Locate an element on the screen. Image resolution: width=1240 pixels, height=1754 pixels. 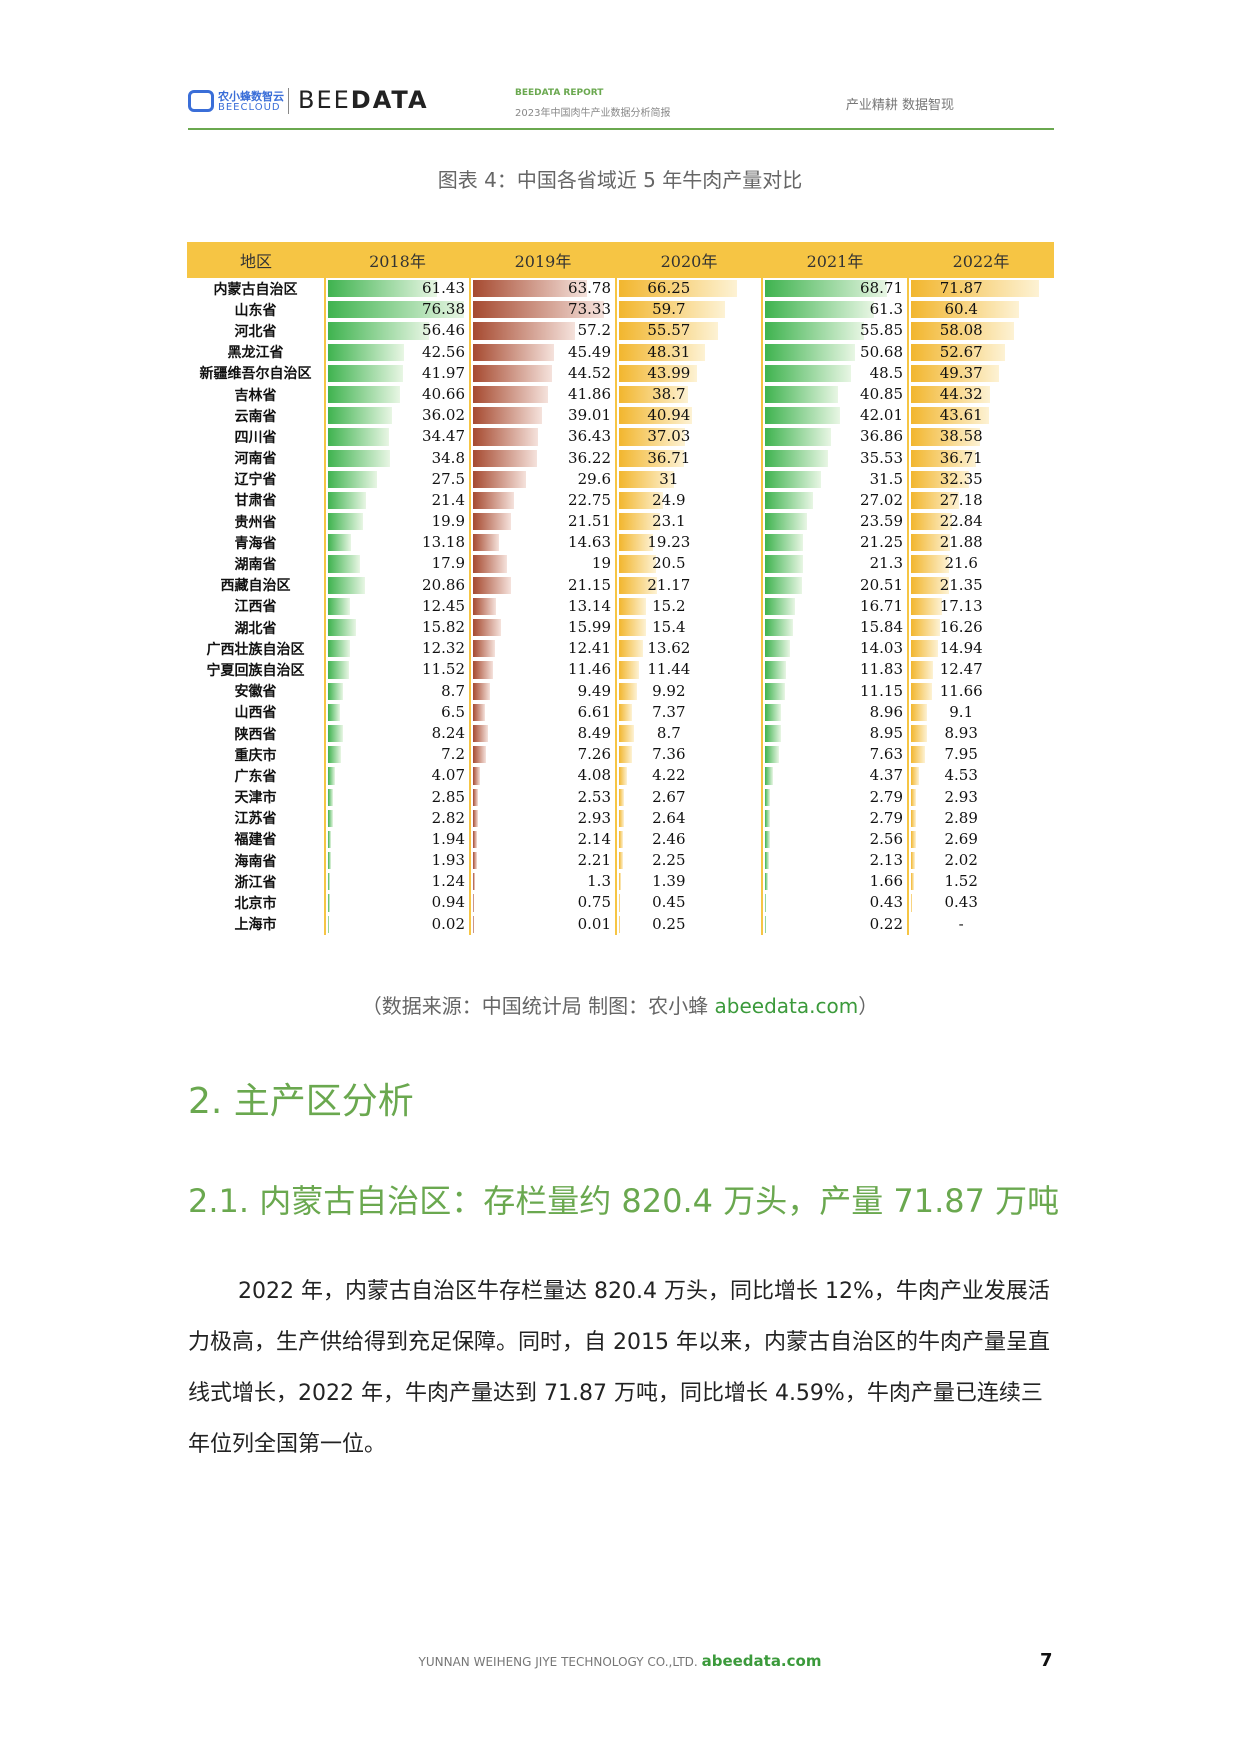
value-cell: 22.84 is located at coordinates (980, 522).